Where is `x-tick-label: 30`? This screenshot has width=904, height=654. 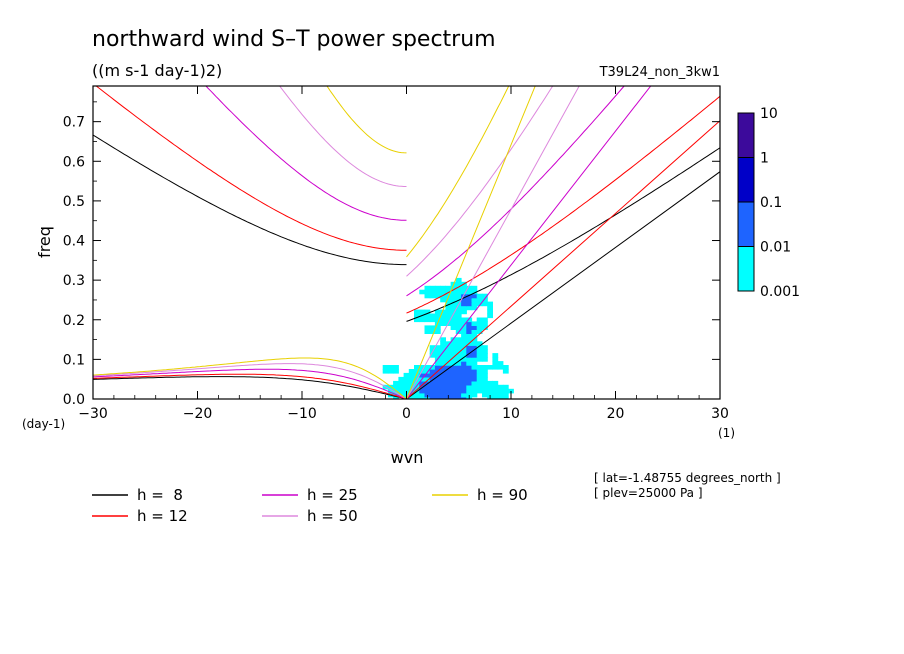
x-tick-label: 30 is located at coordinates (720, 414).